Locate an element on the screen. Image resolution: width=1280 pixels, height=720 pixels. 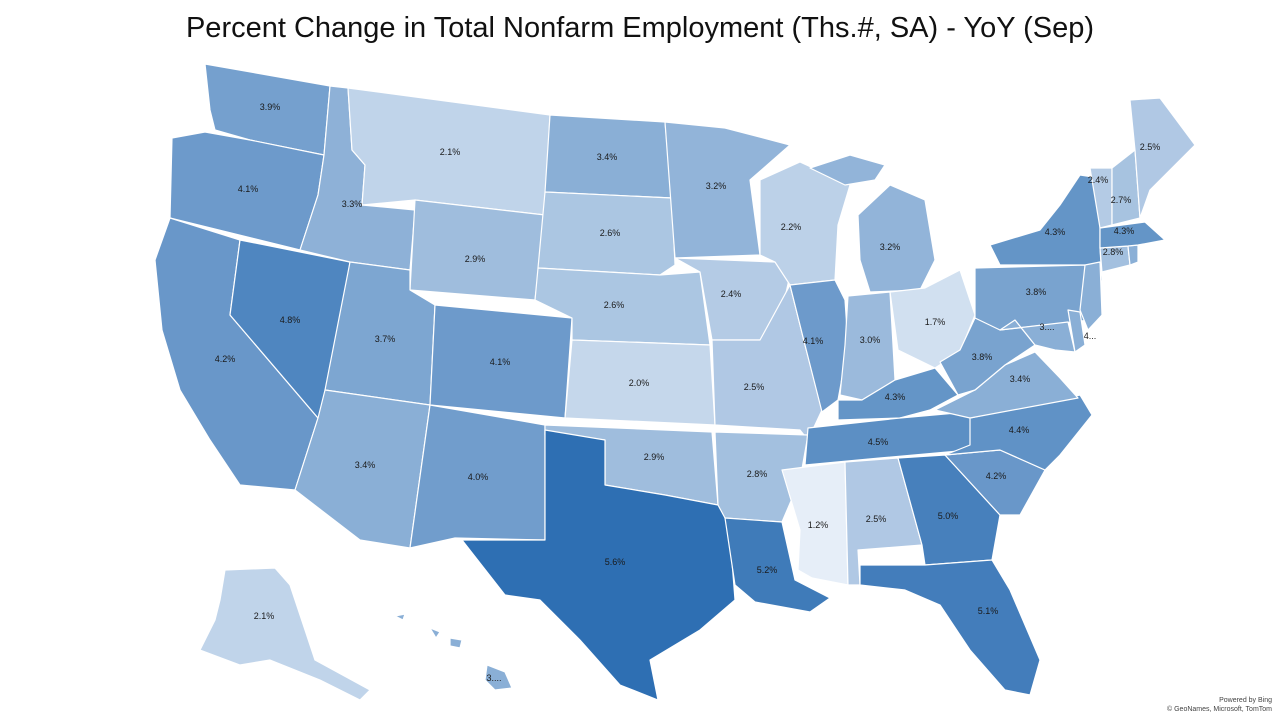
state-ma is located at coordinates (1132, 235).